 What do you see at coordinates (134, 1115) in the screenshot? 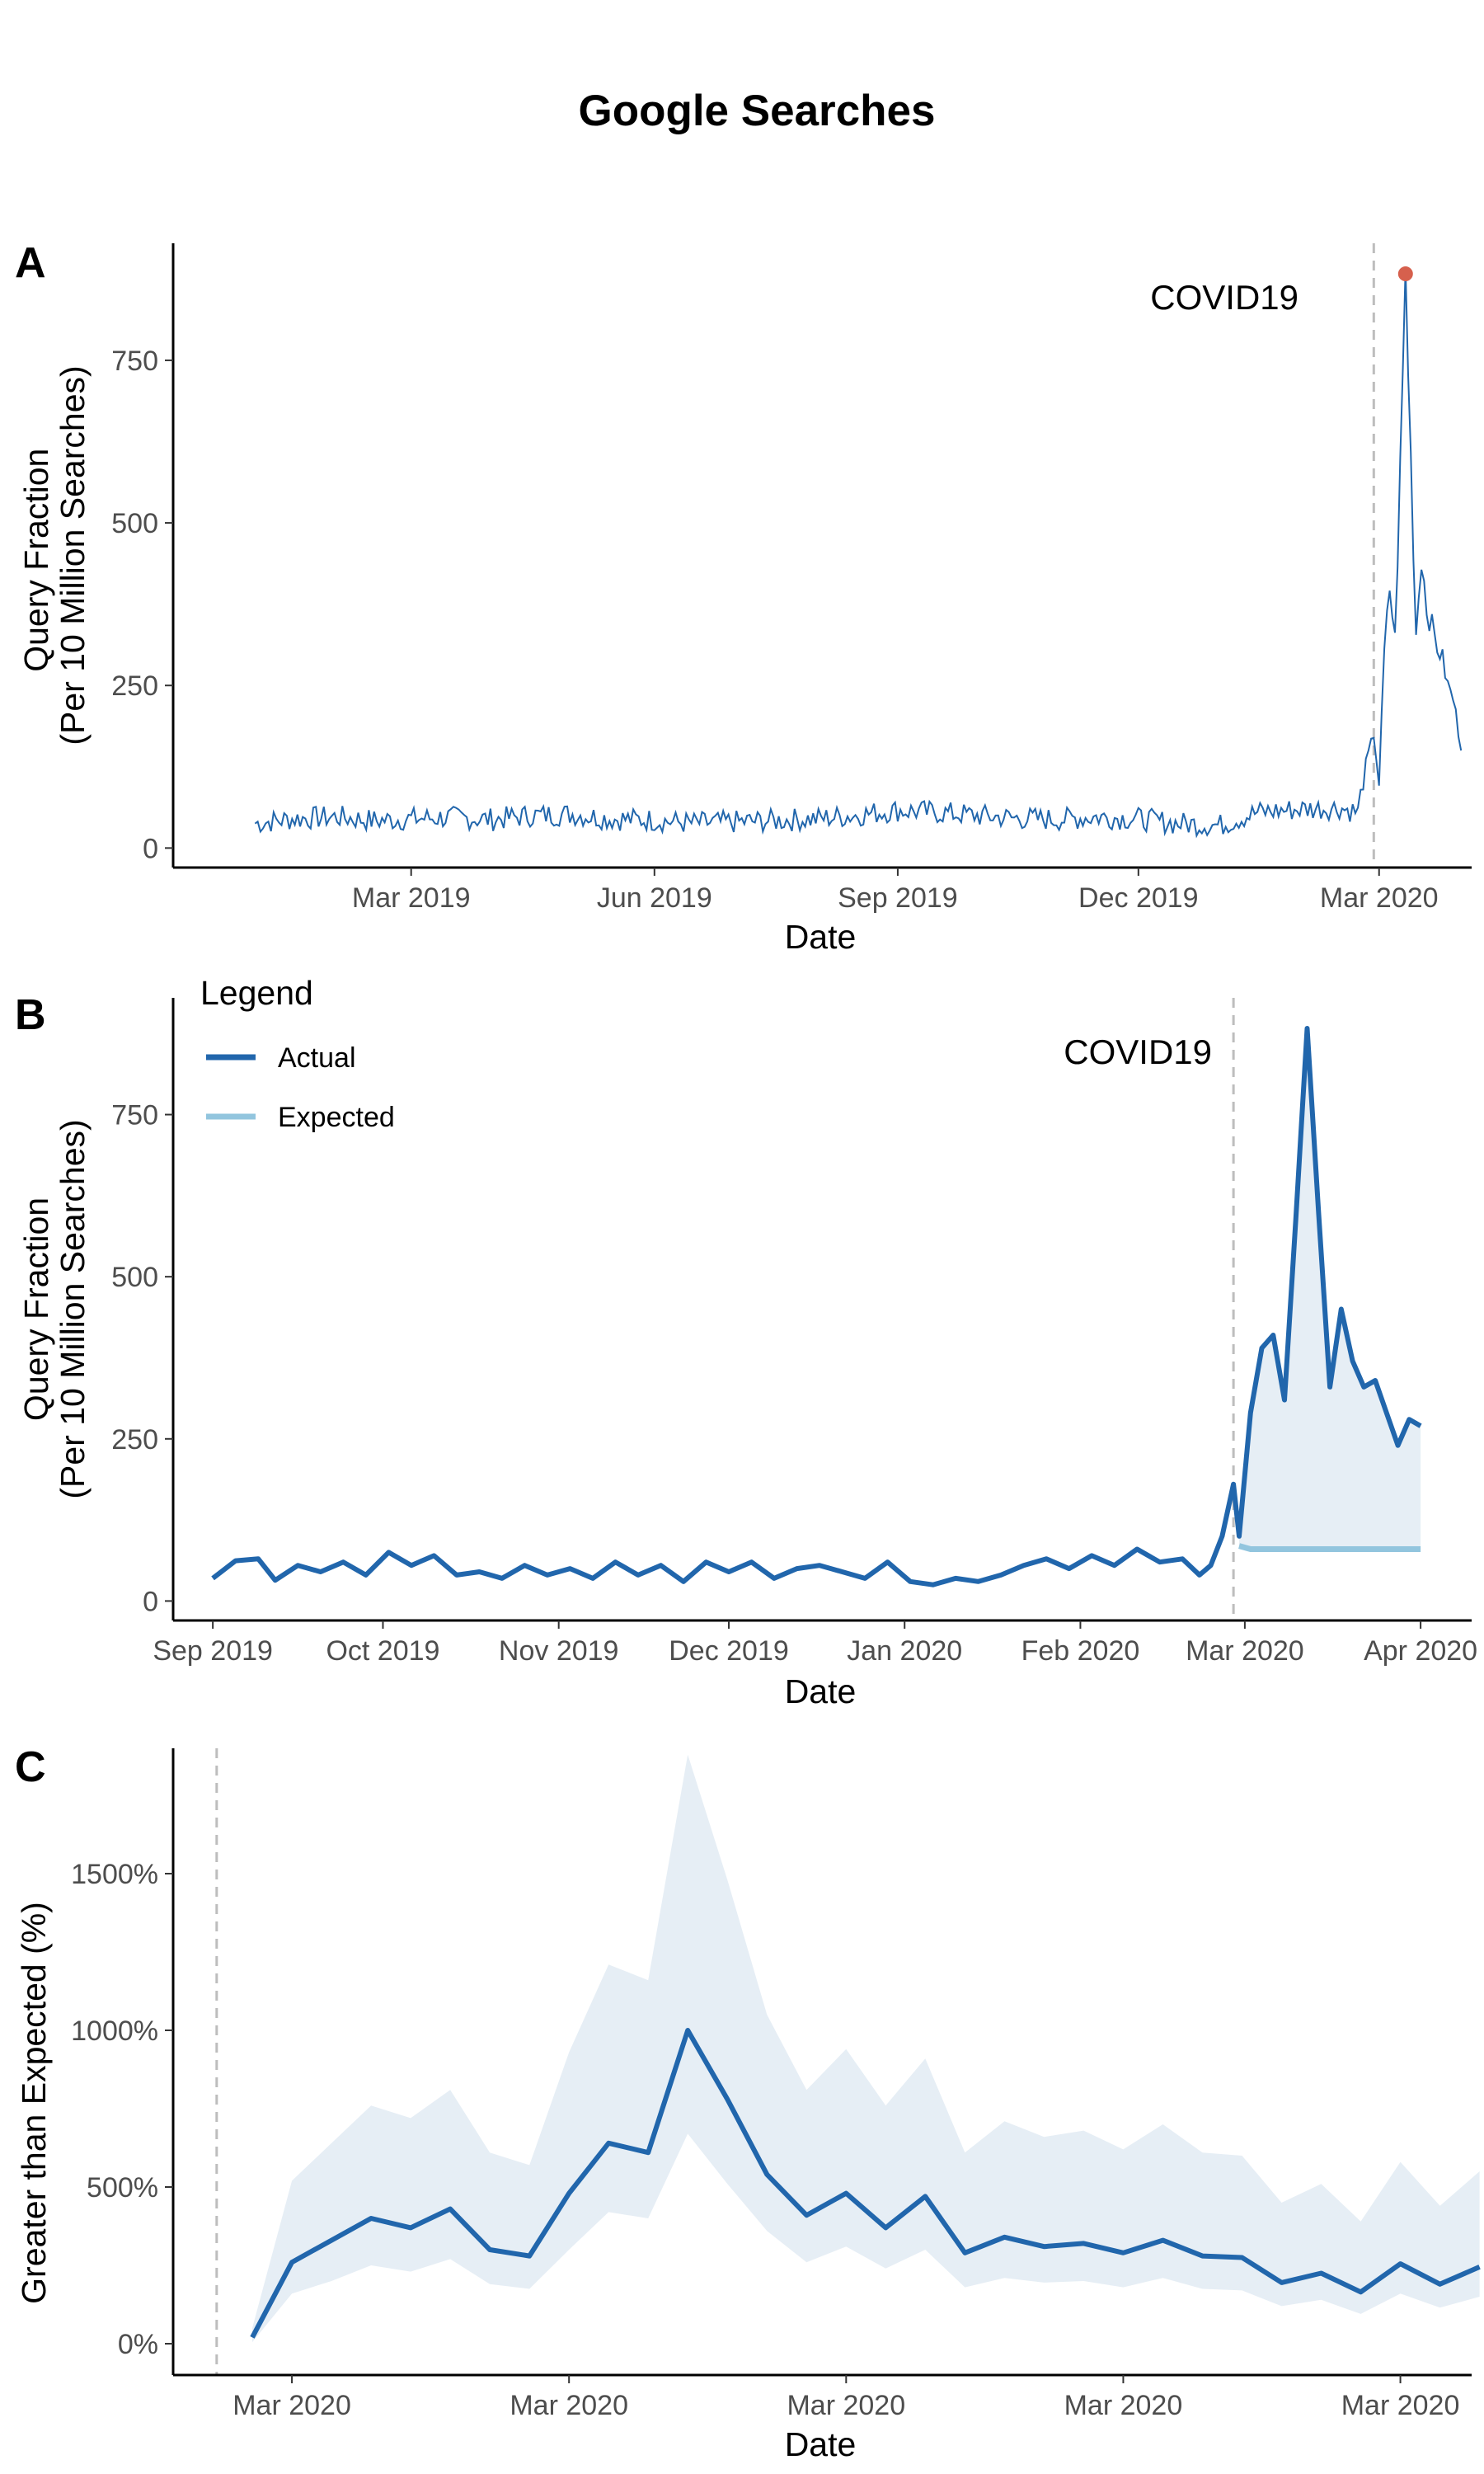
I see `panel-b-y-tick-label: 750` at bounding box center [134, 1115].